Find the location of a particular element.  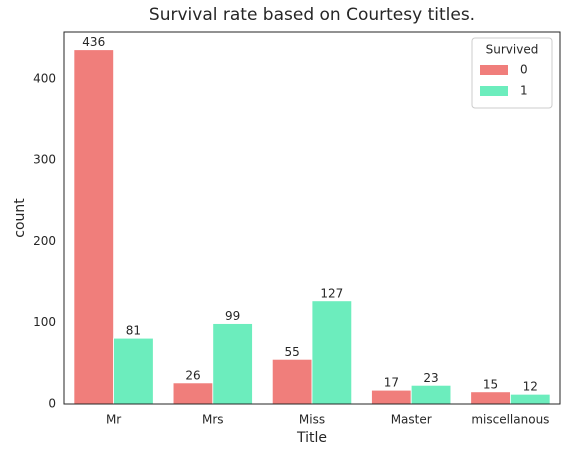

legend-title: Survived is located at coordinates (512, 50).